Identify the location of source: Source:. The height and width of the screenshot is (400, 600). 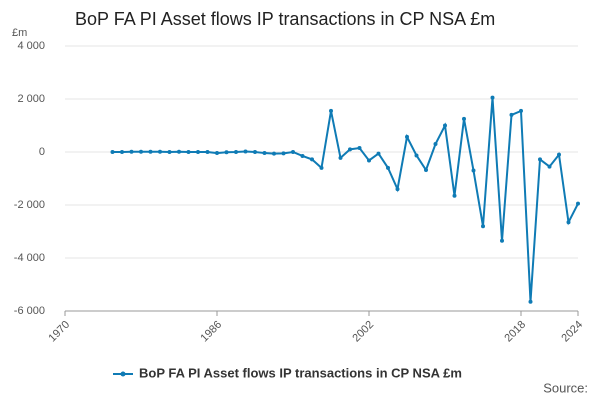
(565, 387).